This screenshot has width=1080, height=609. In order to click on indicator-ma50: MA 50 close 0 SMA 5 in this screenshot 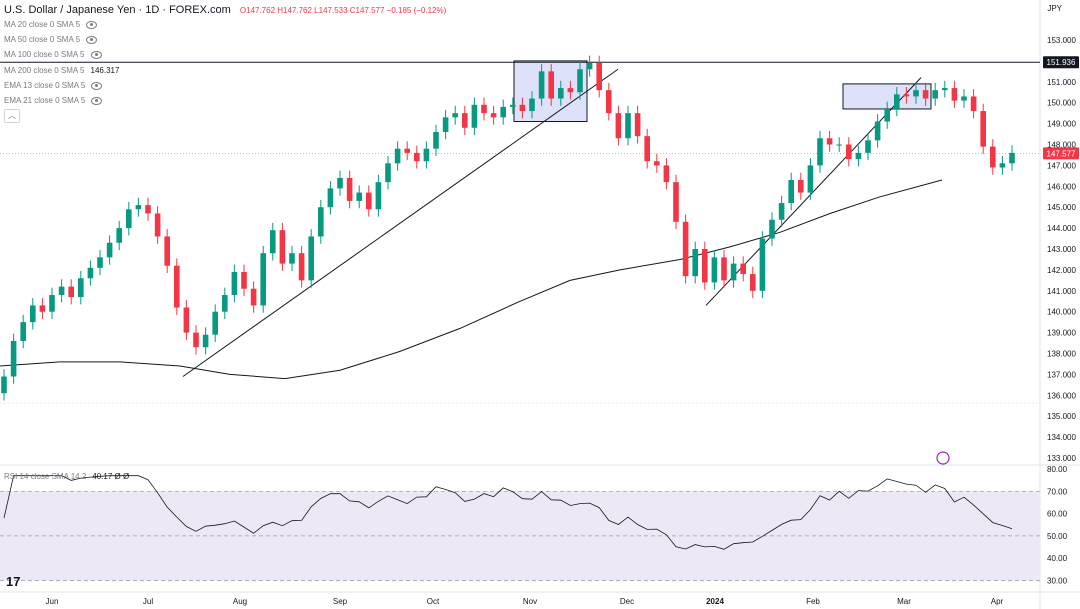, I will do `click(51, 39)`.